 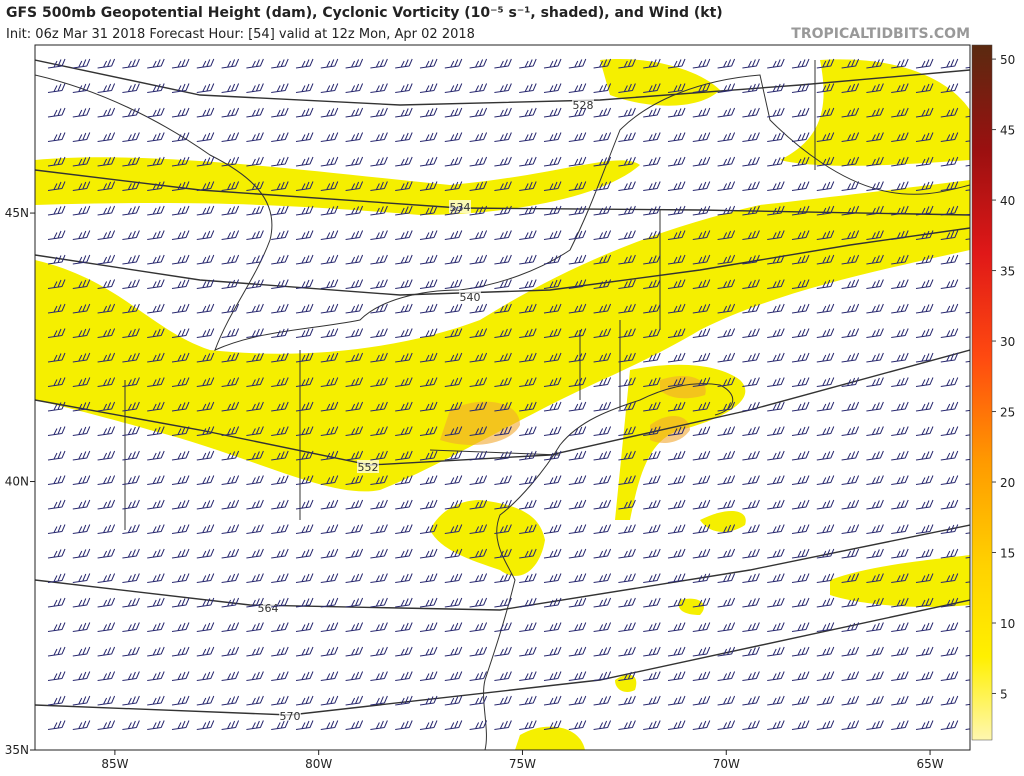 I want to click on colorbar-tick-label: 15, so click(x=1007, y=554).